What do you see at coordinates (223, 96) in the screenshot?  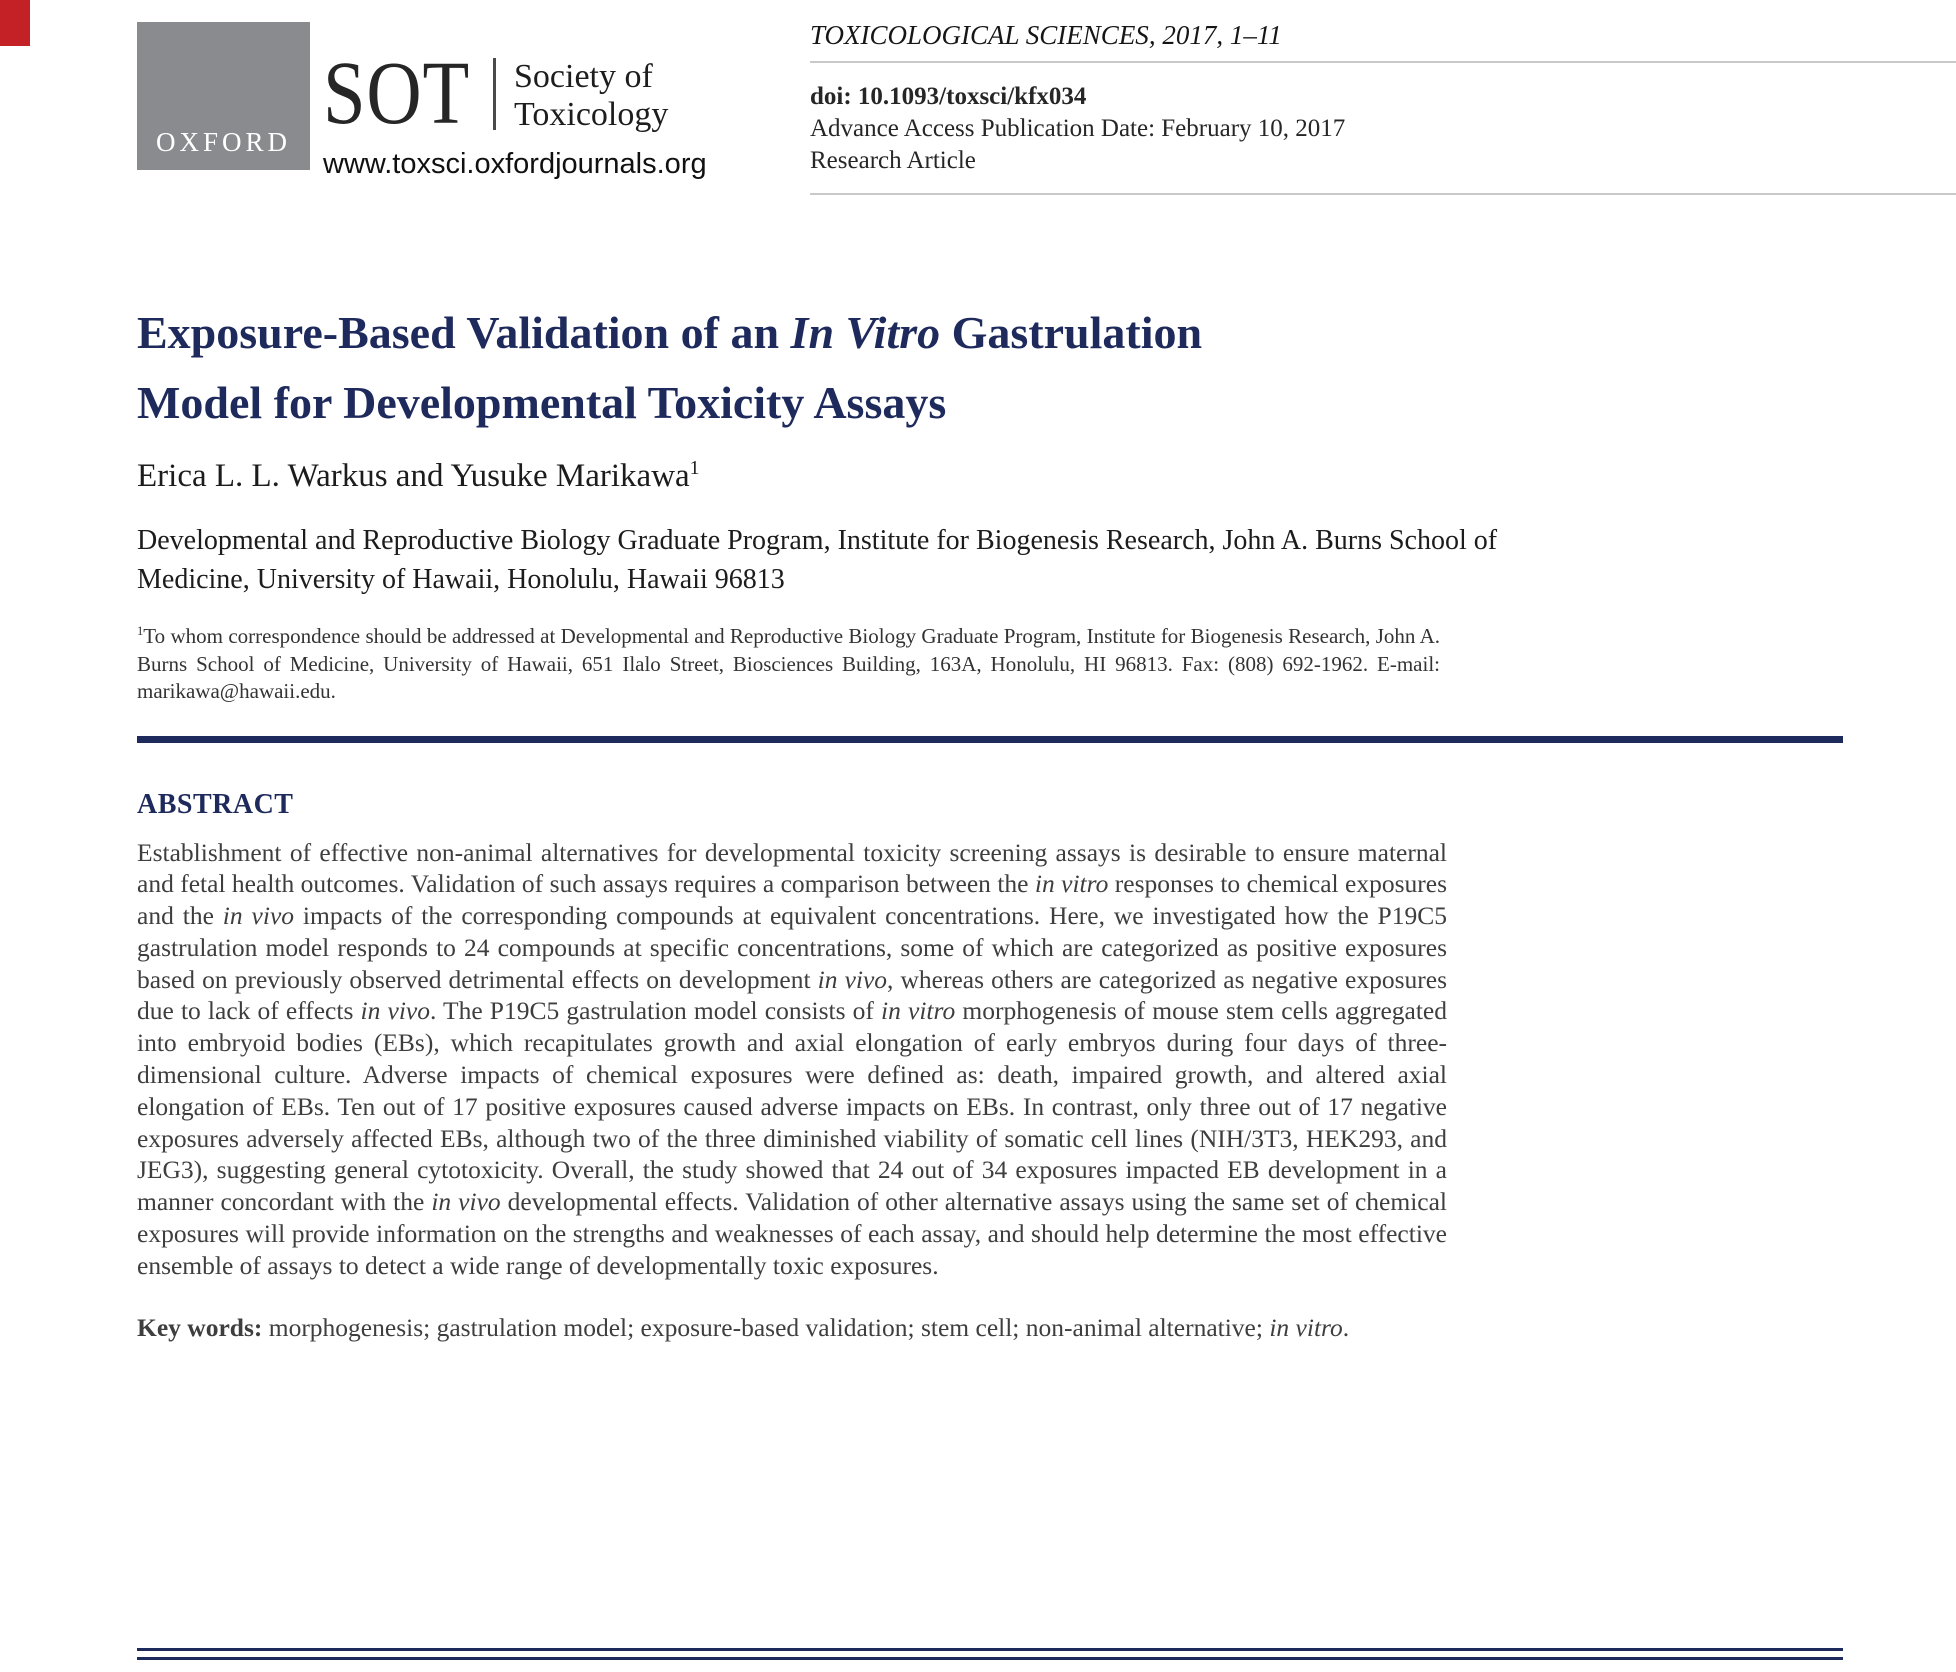 I see `oxford-logo: OXFORD` at bounding box center [223, 96].